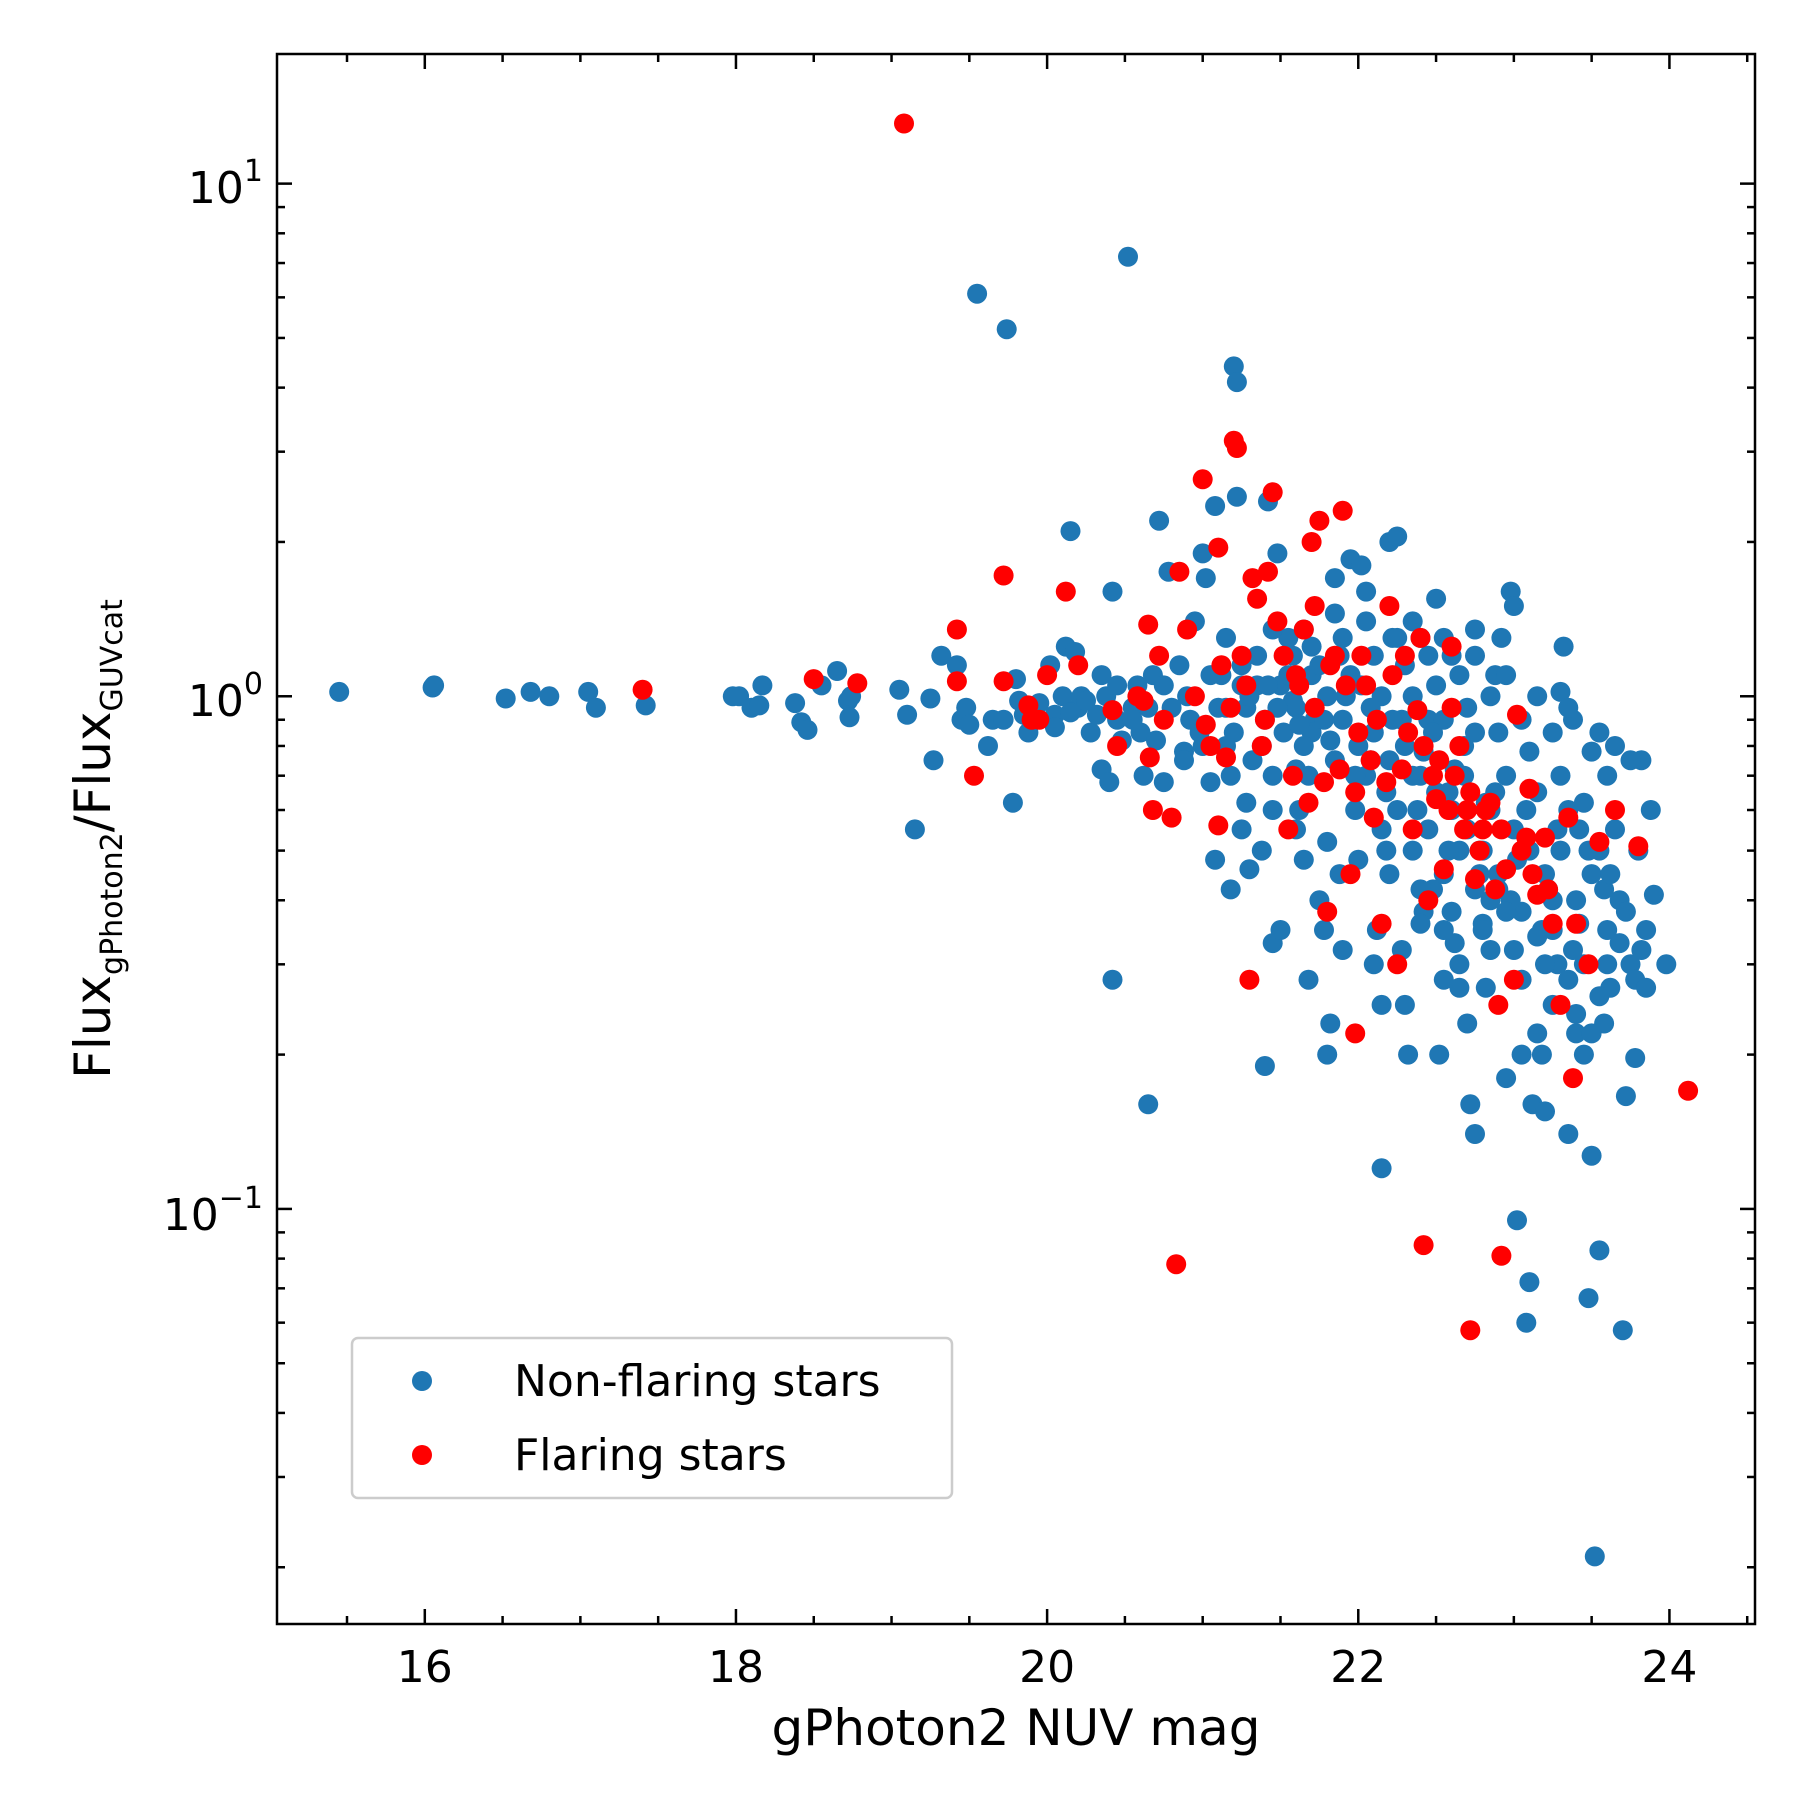  Describe the element at coordinates (1669, 1667) in the screenshot. I see `x-tick-label: 24` at that location.